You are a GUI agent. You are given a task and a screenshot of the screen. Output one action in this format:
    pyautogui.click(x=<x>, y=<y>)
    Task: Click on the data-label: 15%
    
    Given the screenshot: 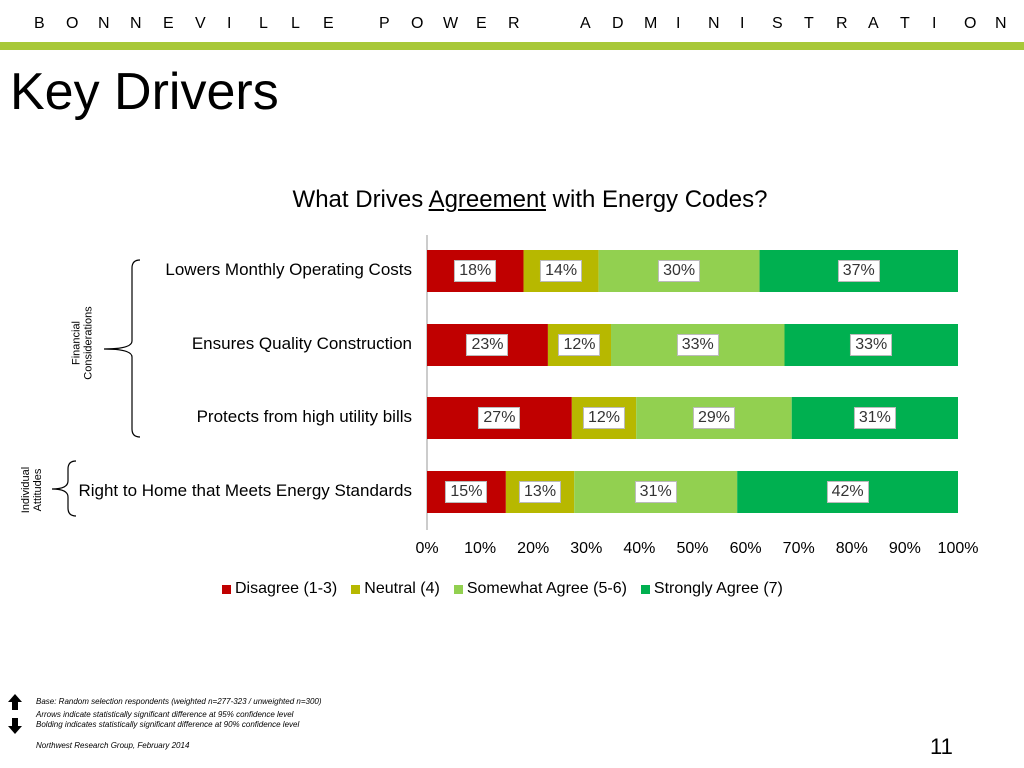 What is the action you would take?
    pyautogui.click(x=466, y=492)
    